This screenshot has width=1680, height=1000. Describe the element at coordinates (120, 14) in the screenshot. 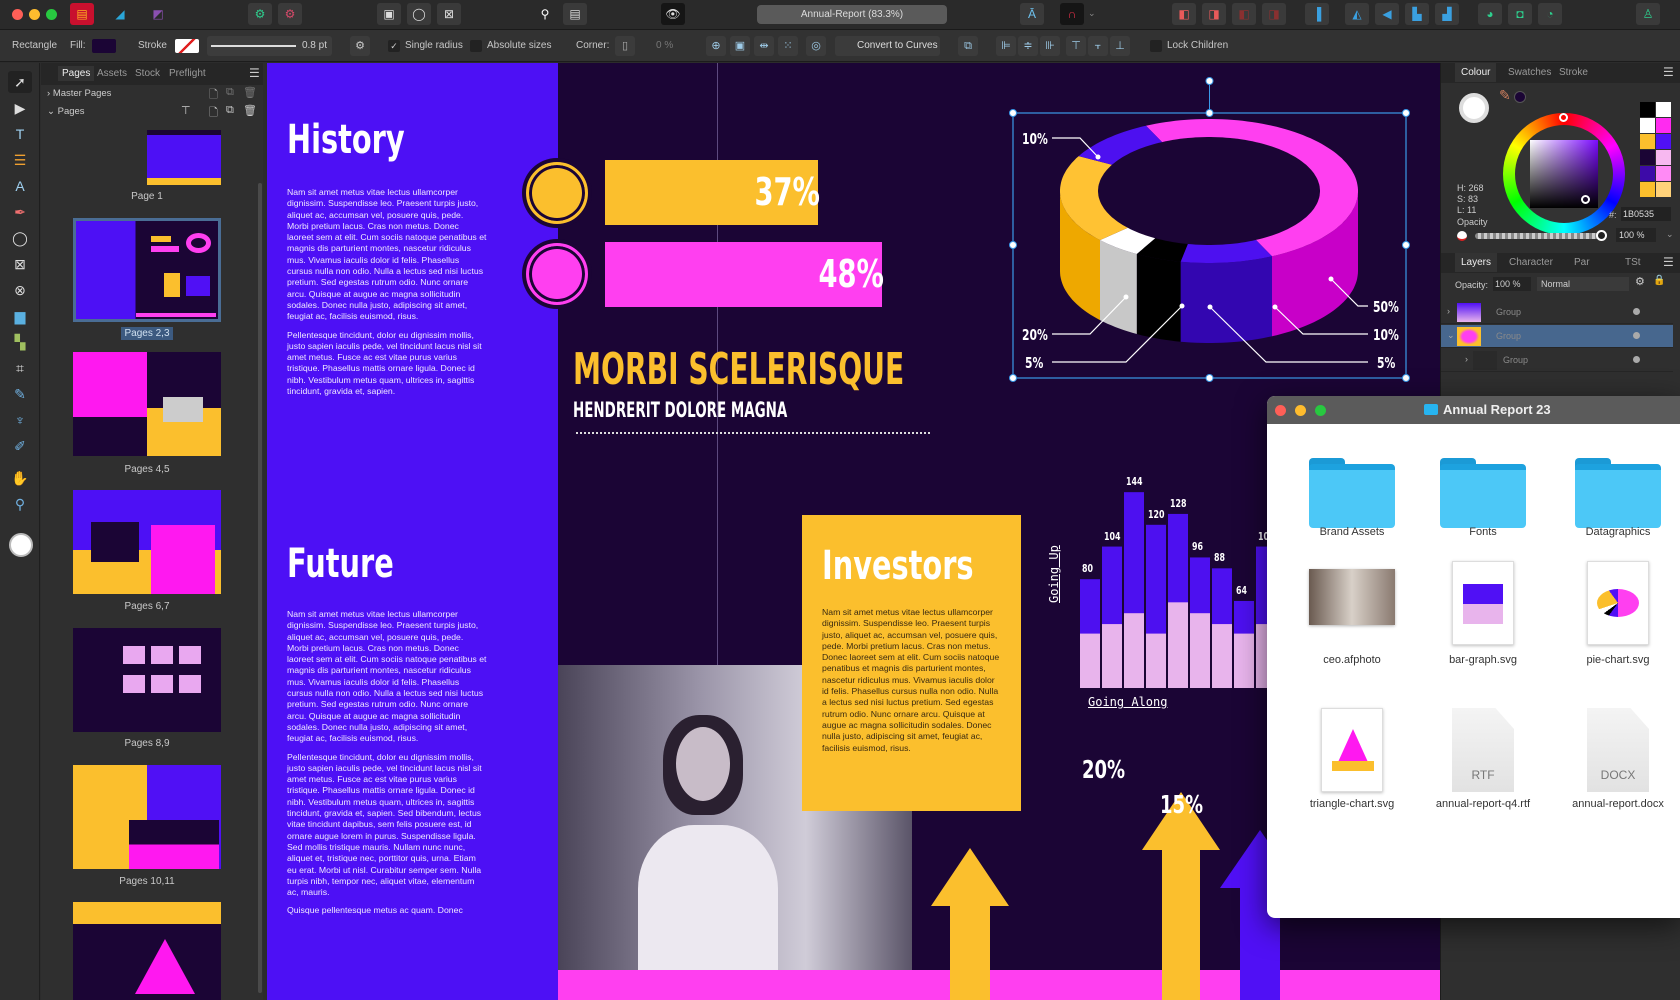

I see `designer-persona-icon: ◢` at that location.